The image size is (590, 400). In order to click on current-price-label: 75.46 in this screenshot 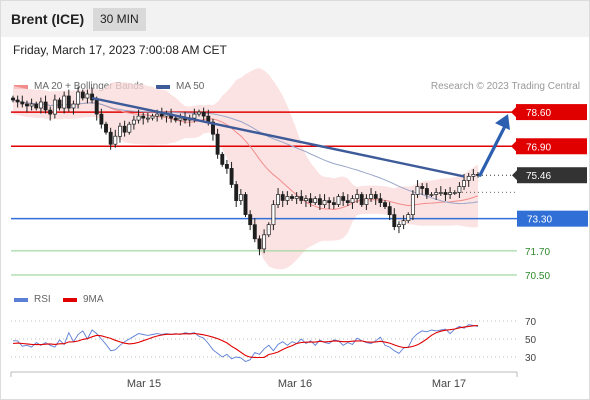, I will do `click(538, 176)`.